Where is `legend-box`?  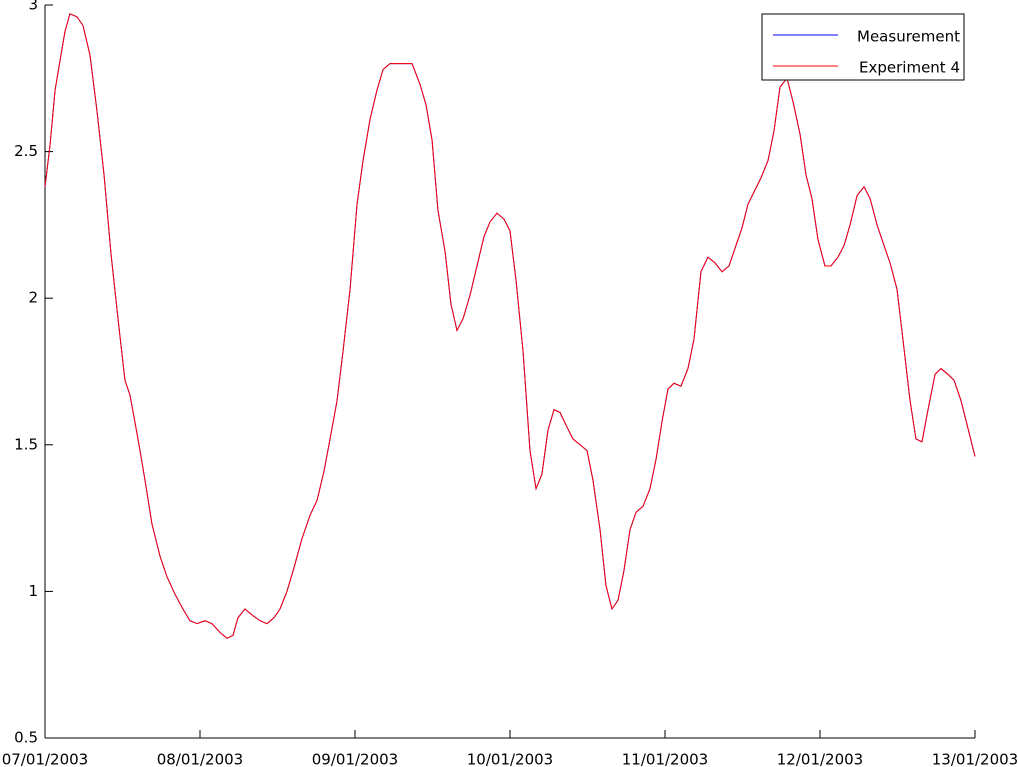
legend-box is located at coordinates (863, 47).